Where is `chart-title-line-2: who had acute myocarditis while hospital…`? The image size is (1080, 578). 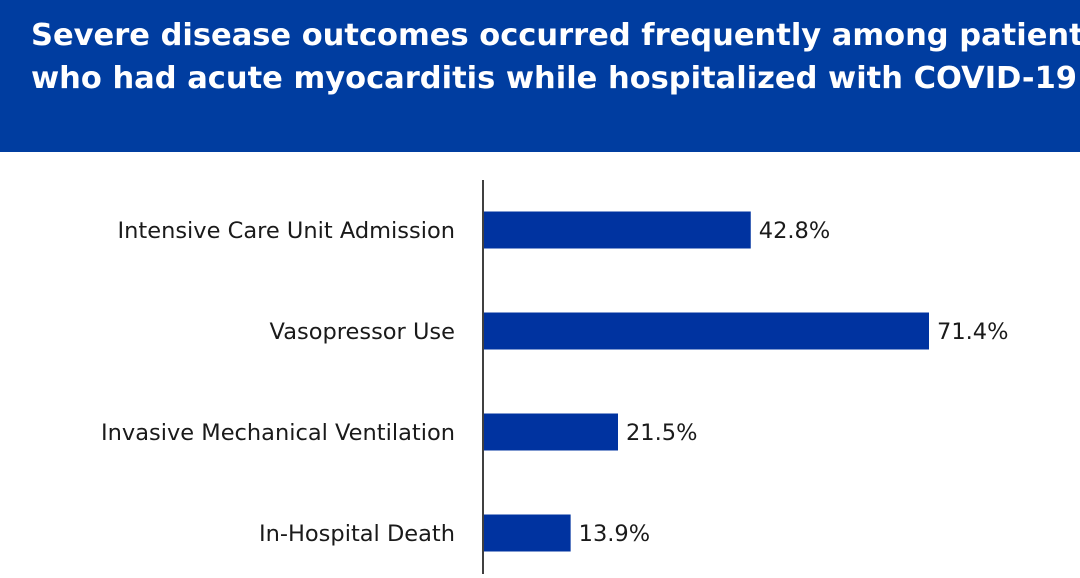
chart-title-line-2: who had acute myocarditis while hospital… is located at coordinates (555, 78).